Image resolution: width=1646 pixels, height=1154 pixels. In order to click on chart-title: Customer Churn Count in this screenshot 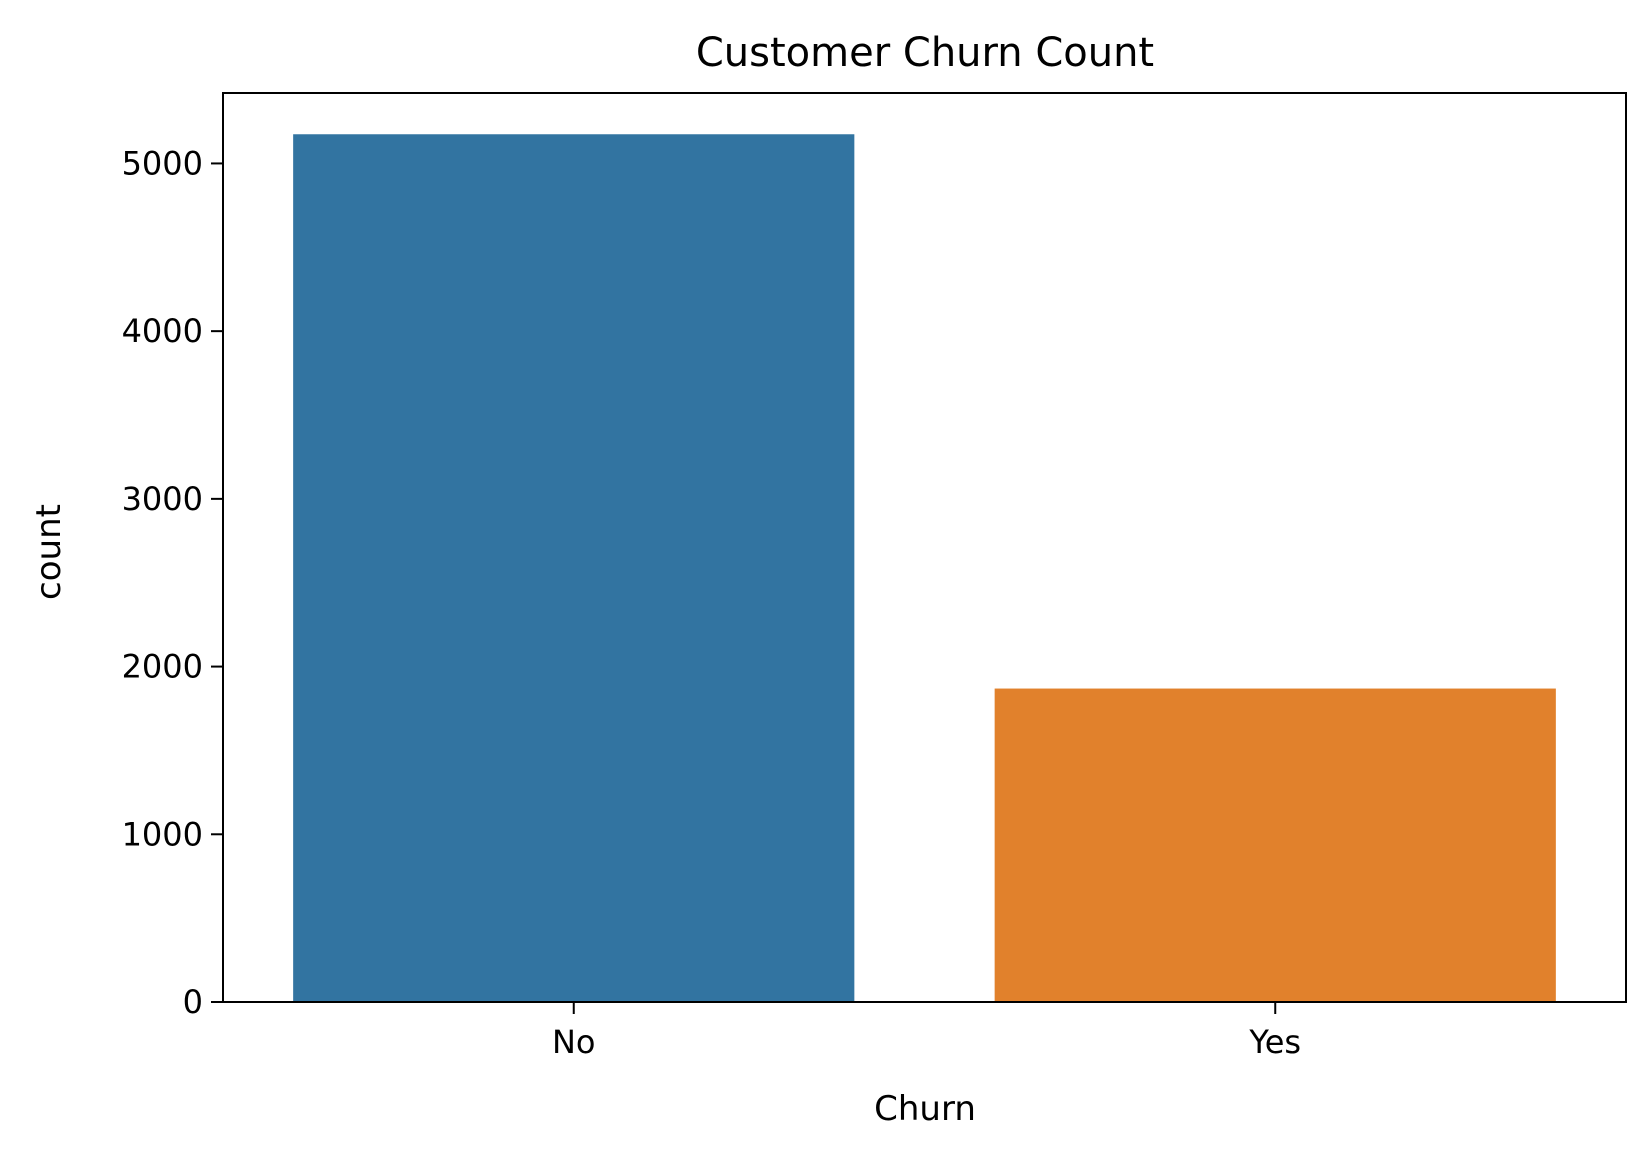, I will do `click(925, 53)`.